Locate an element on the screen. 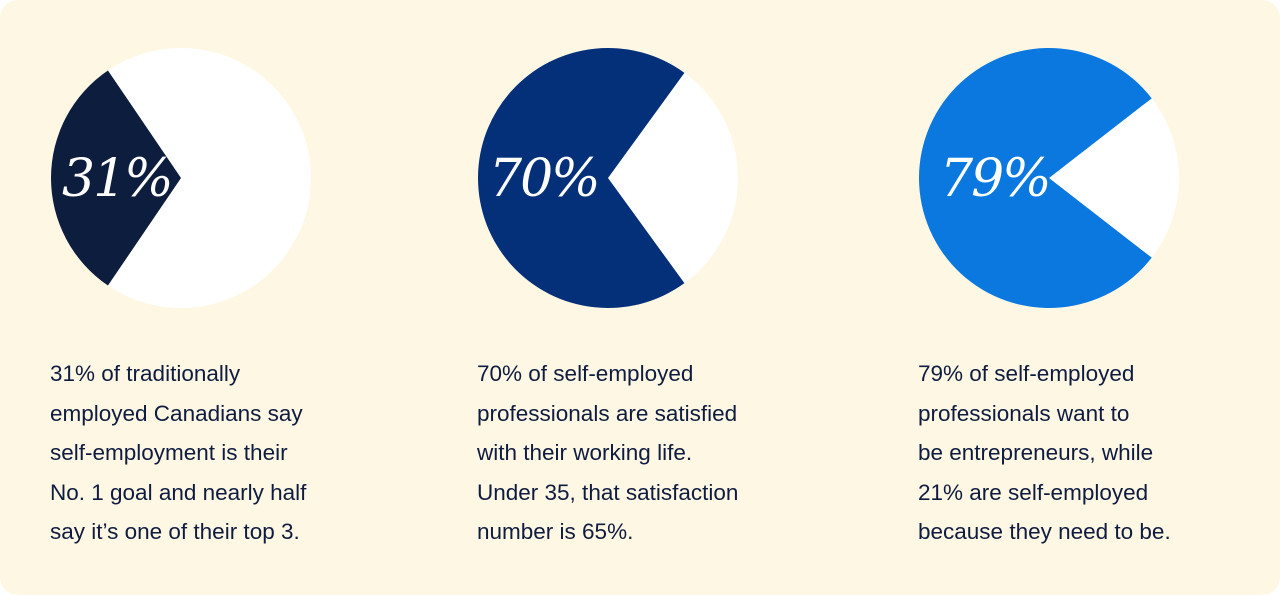  caption-line: 31% of traditionally is located at coordinates (145, 373).